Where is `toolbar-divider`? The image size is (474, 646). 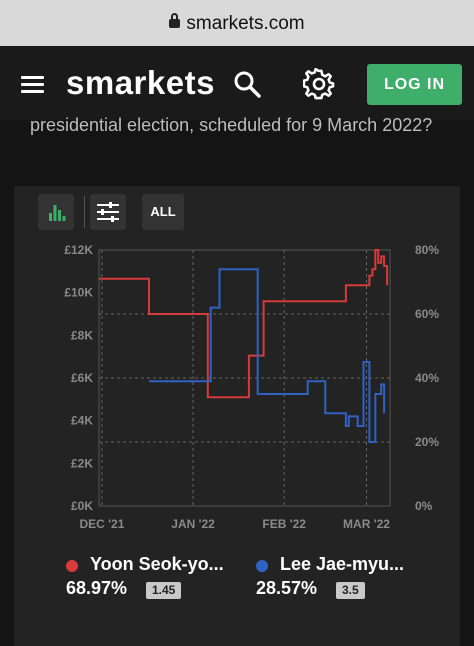
toolbar-divider is located at coordinates (84, 212).